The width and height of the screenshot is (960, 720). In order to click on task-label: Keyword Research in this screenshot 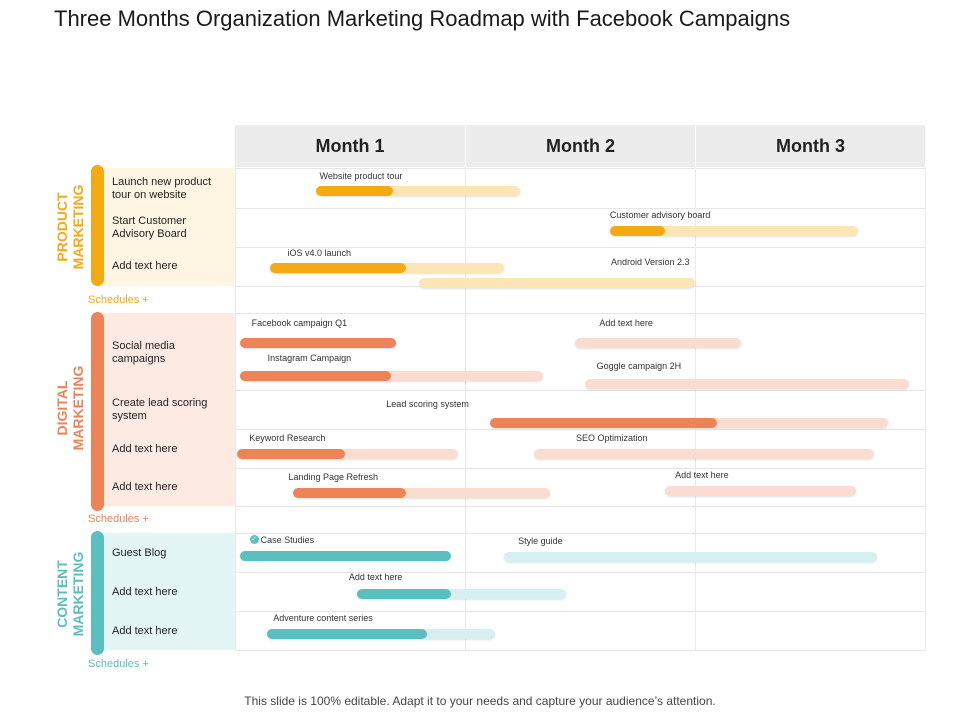, I will do `click(287, 438)`.